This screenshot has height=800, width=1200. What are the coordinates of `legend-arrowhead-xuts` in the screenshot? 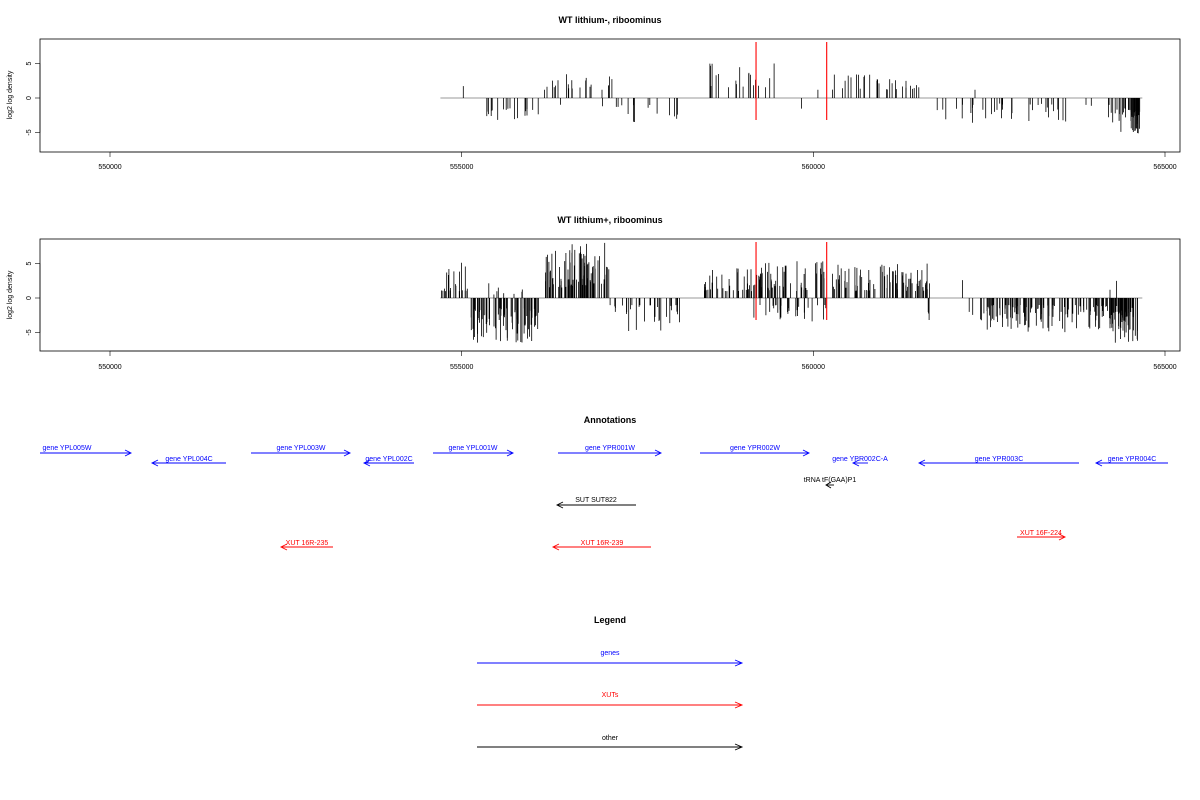 It's located at (739, 705).